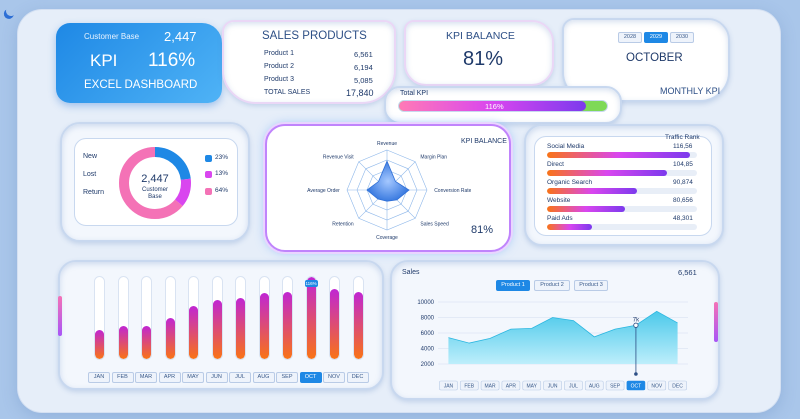 The image size is (800, 419). What do you see at coordinates (90, 156) in the screenshot?
I see `legend-new-label: New` at bounding box center [90, 156].